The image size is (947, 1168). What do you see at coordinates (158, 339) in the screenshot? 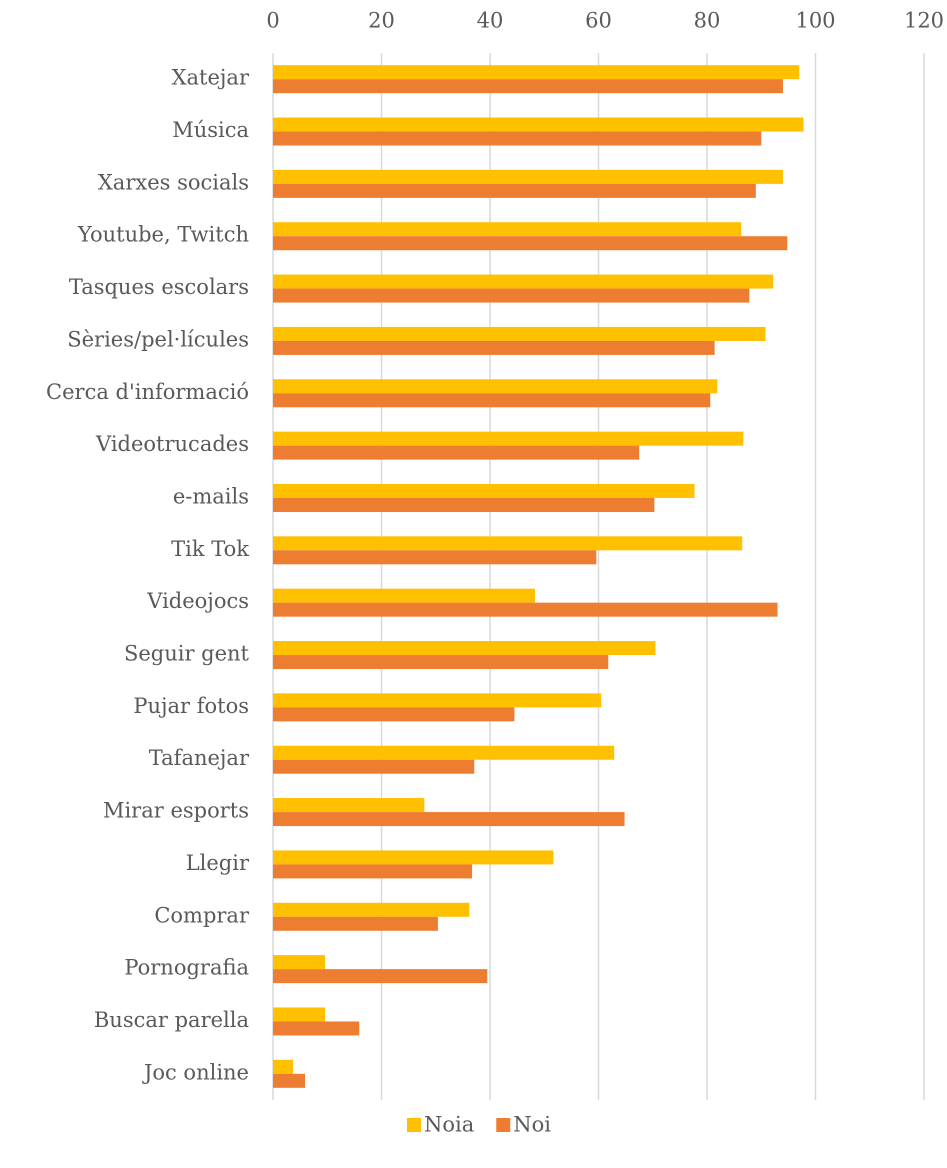
I see `y-tick-label: Sèries/pel·lícules` at bounding box center [158, 339].